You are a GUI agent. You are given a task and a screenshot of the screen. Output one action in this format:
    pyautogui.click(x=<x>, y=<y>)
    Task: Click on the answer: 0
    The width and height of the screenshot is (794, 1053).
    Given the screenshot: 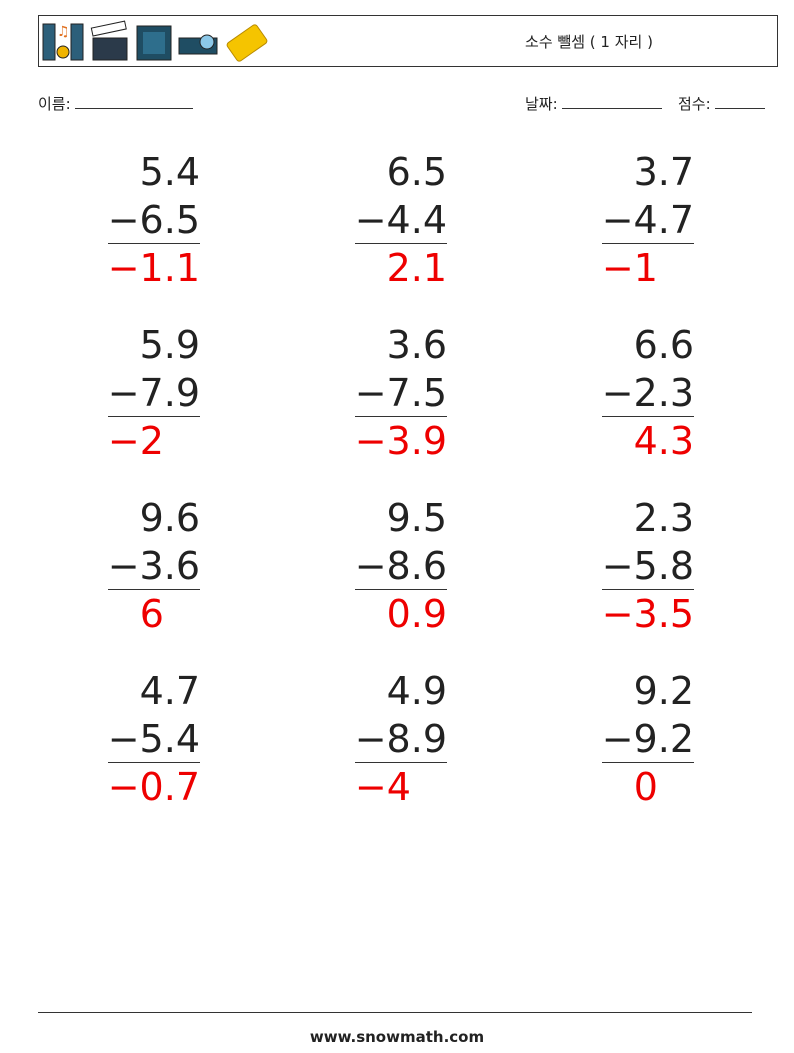 What is the action you would take?
    pyautogui.click(x=645, y=787)
    